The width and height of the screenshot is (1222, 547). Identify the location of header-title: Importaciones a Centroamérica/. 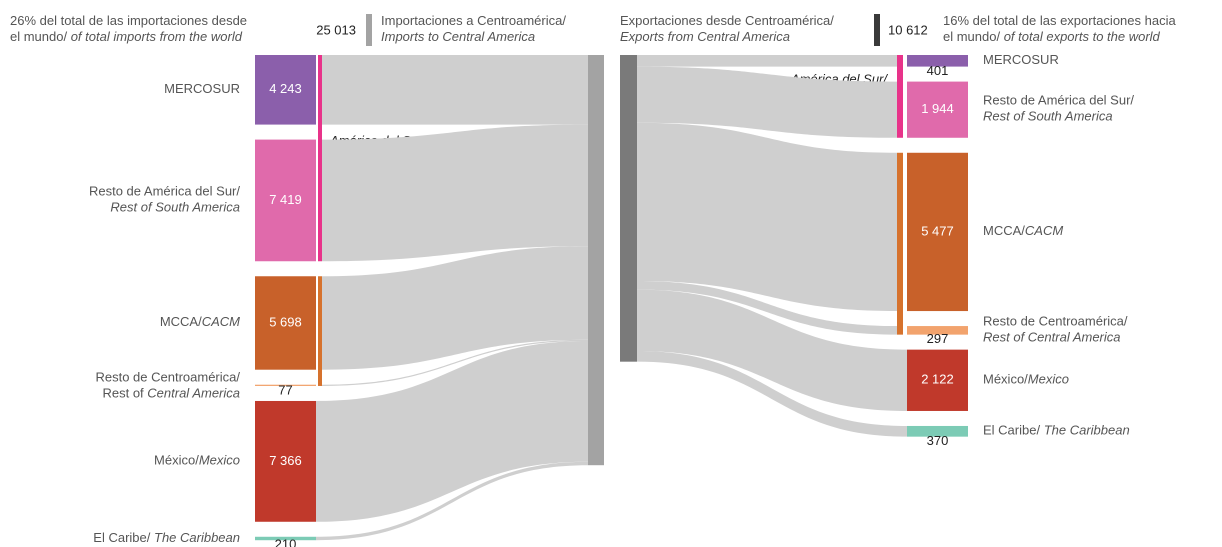
(473, 20).